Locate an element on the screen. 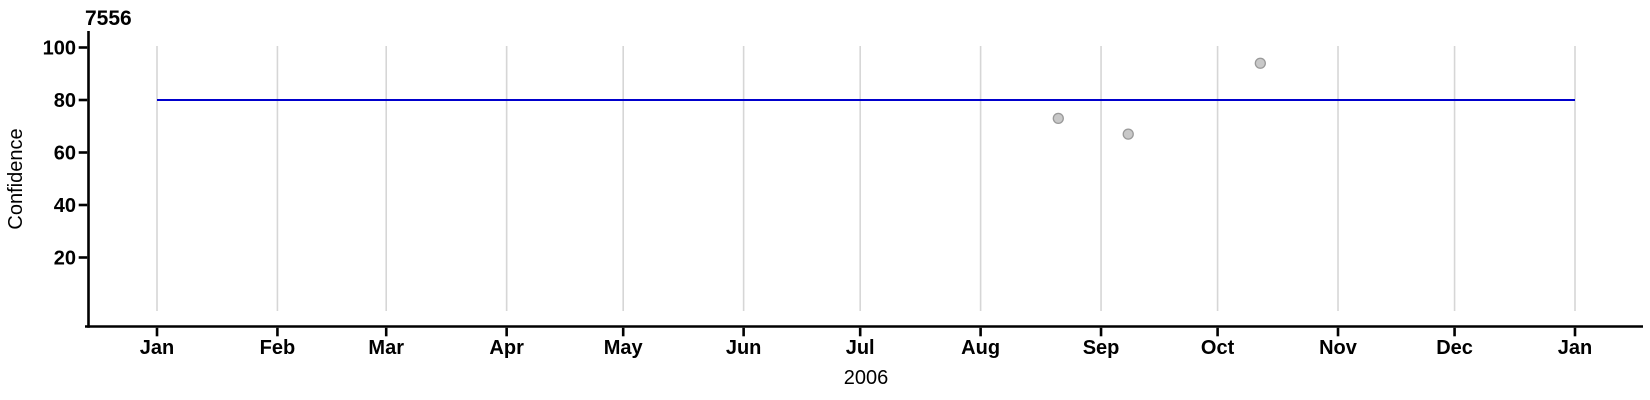 The width and height of the screenshot is (1650, 400). y-tick-label: 80 is located at coordinates (65, 101).